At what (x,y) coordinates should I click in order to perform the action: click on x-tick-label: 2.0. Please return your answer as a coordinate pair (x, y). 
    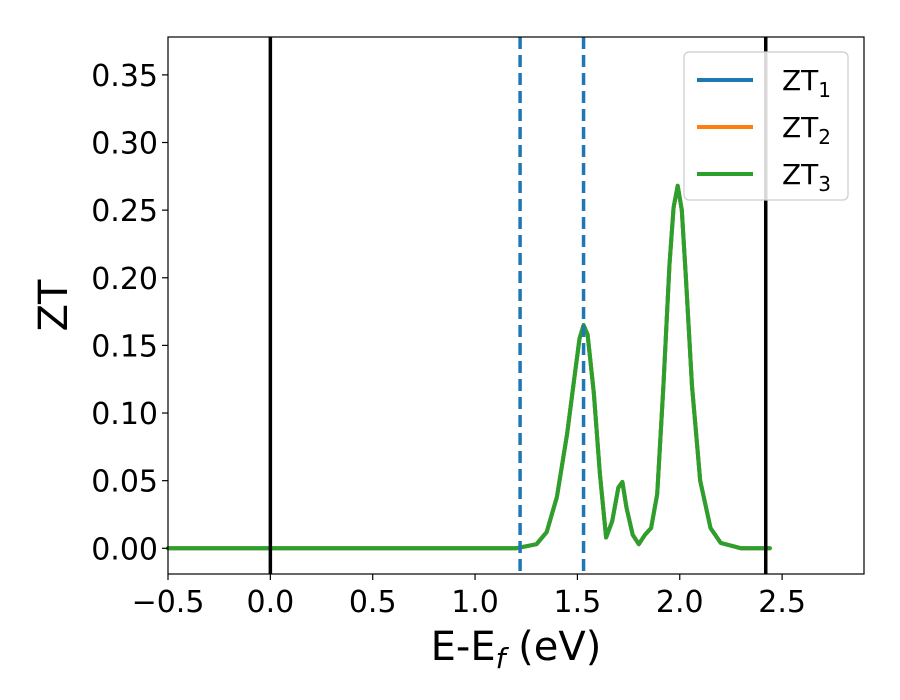
    Looking at the image, I should click on (680, 602).